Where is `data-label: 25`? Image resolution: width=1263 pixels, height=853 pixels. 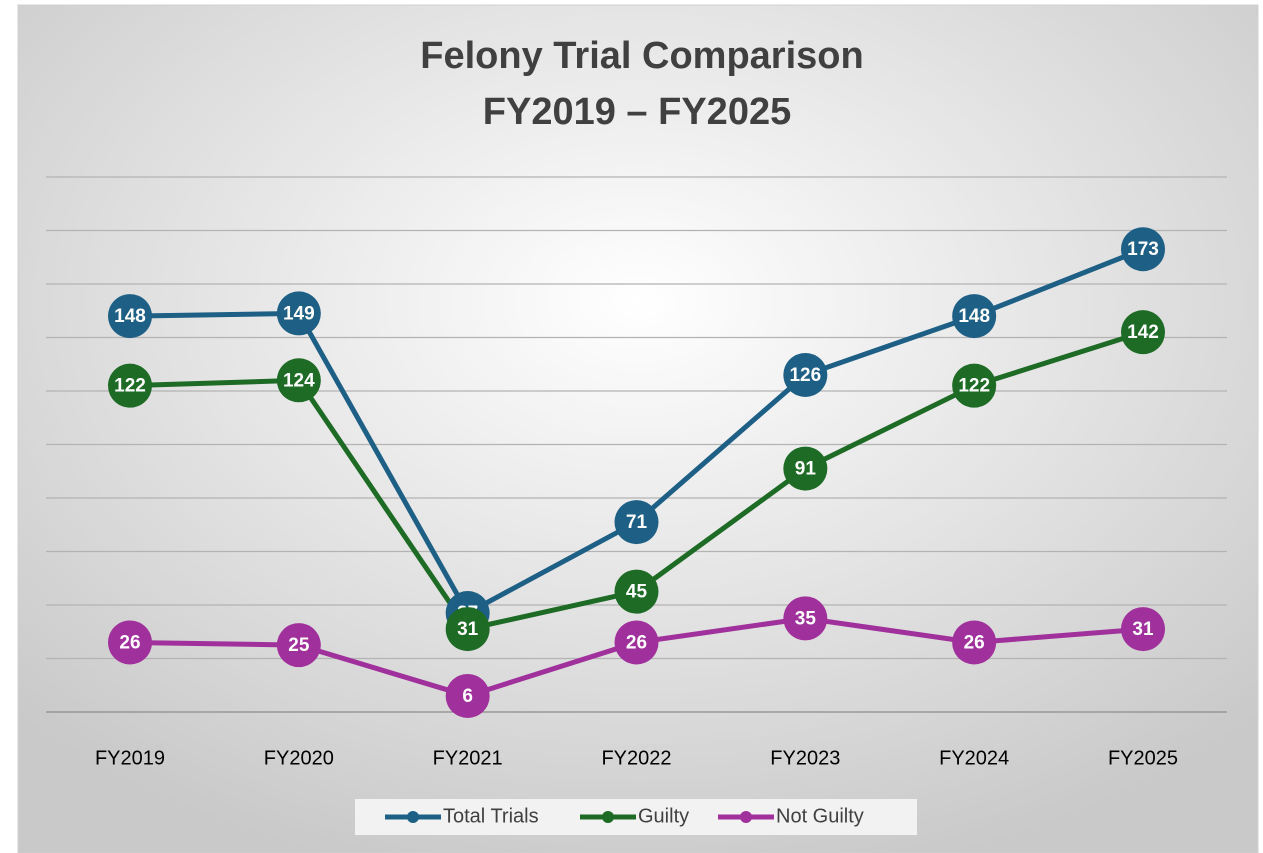
data-label: 25 is located at coordinates (299, 645).